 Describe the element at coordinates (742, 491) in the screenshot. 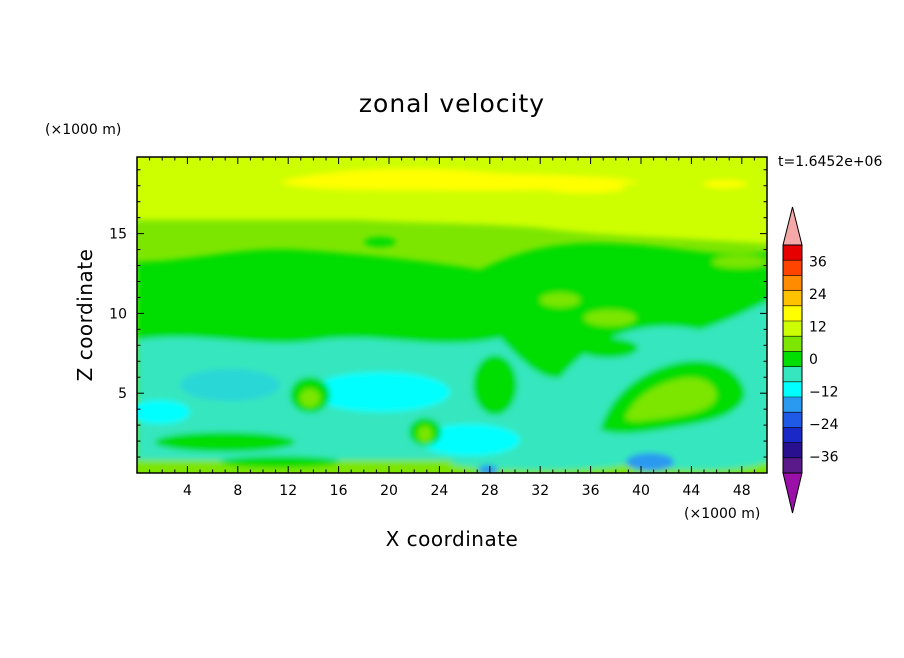

I see `x-tick-label: 48` at that location.